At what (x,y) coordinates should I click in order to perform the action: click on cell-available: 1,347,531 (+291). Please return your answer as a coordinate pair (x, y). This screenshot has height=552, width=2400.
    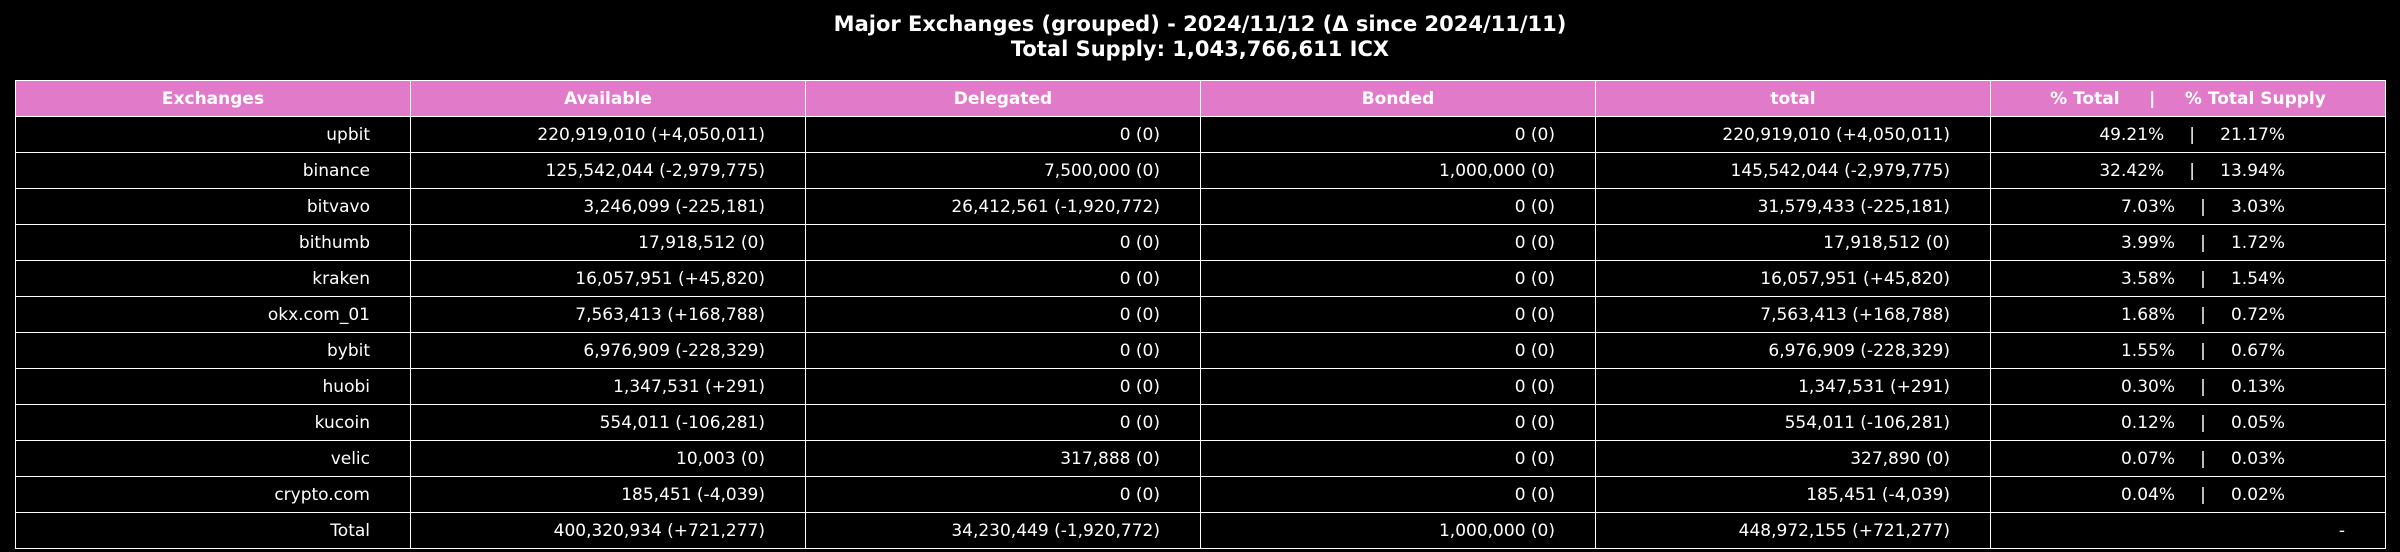
    Looking at the image, I should click on (608, 386).